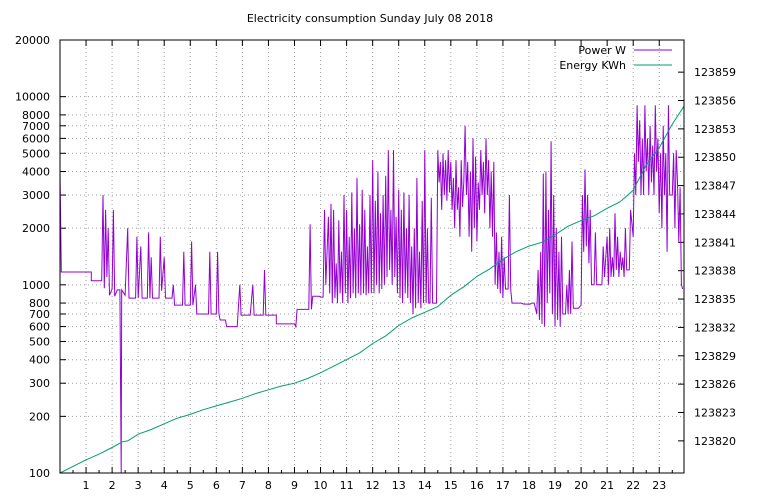  I want to click on x-tick-label: 14, so click(425, 485).